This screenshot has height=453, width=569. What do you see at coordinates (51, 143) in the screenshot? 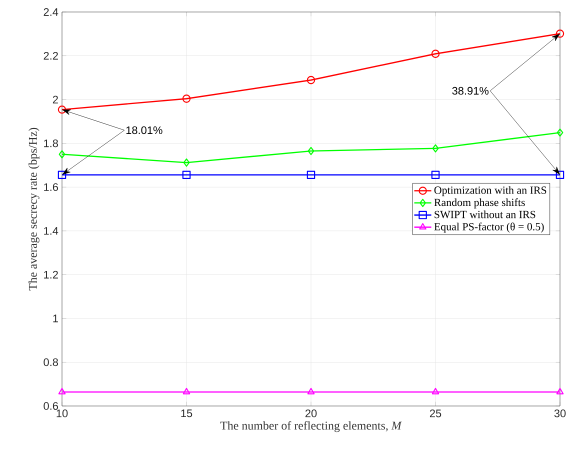
I see `y-tick-label: 1.8` at bounding box center [51, 143].